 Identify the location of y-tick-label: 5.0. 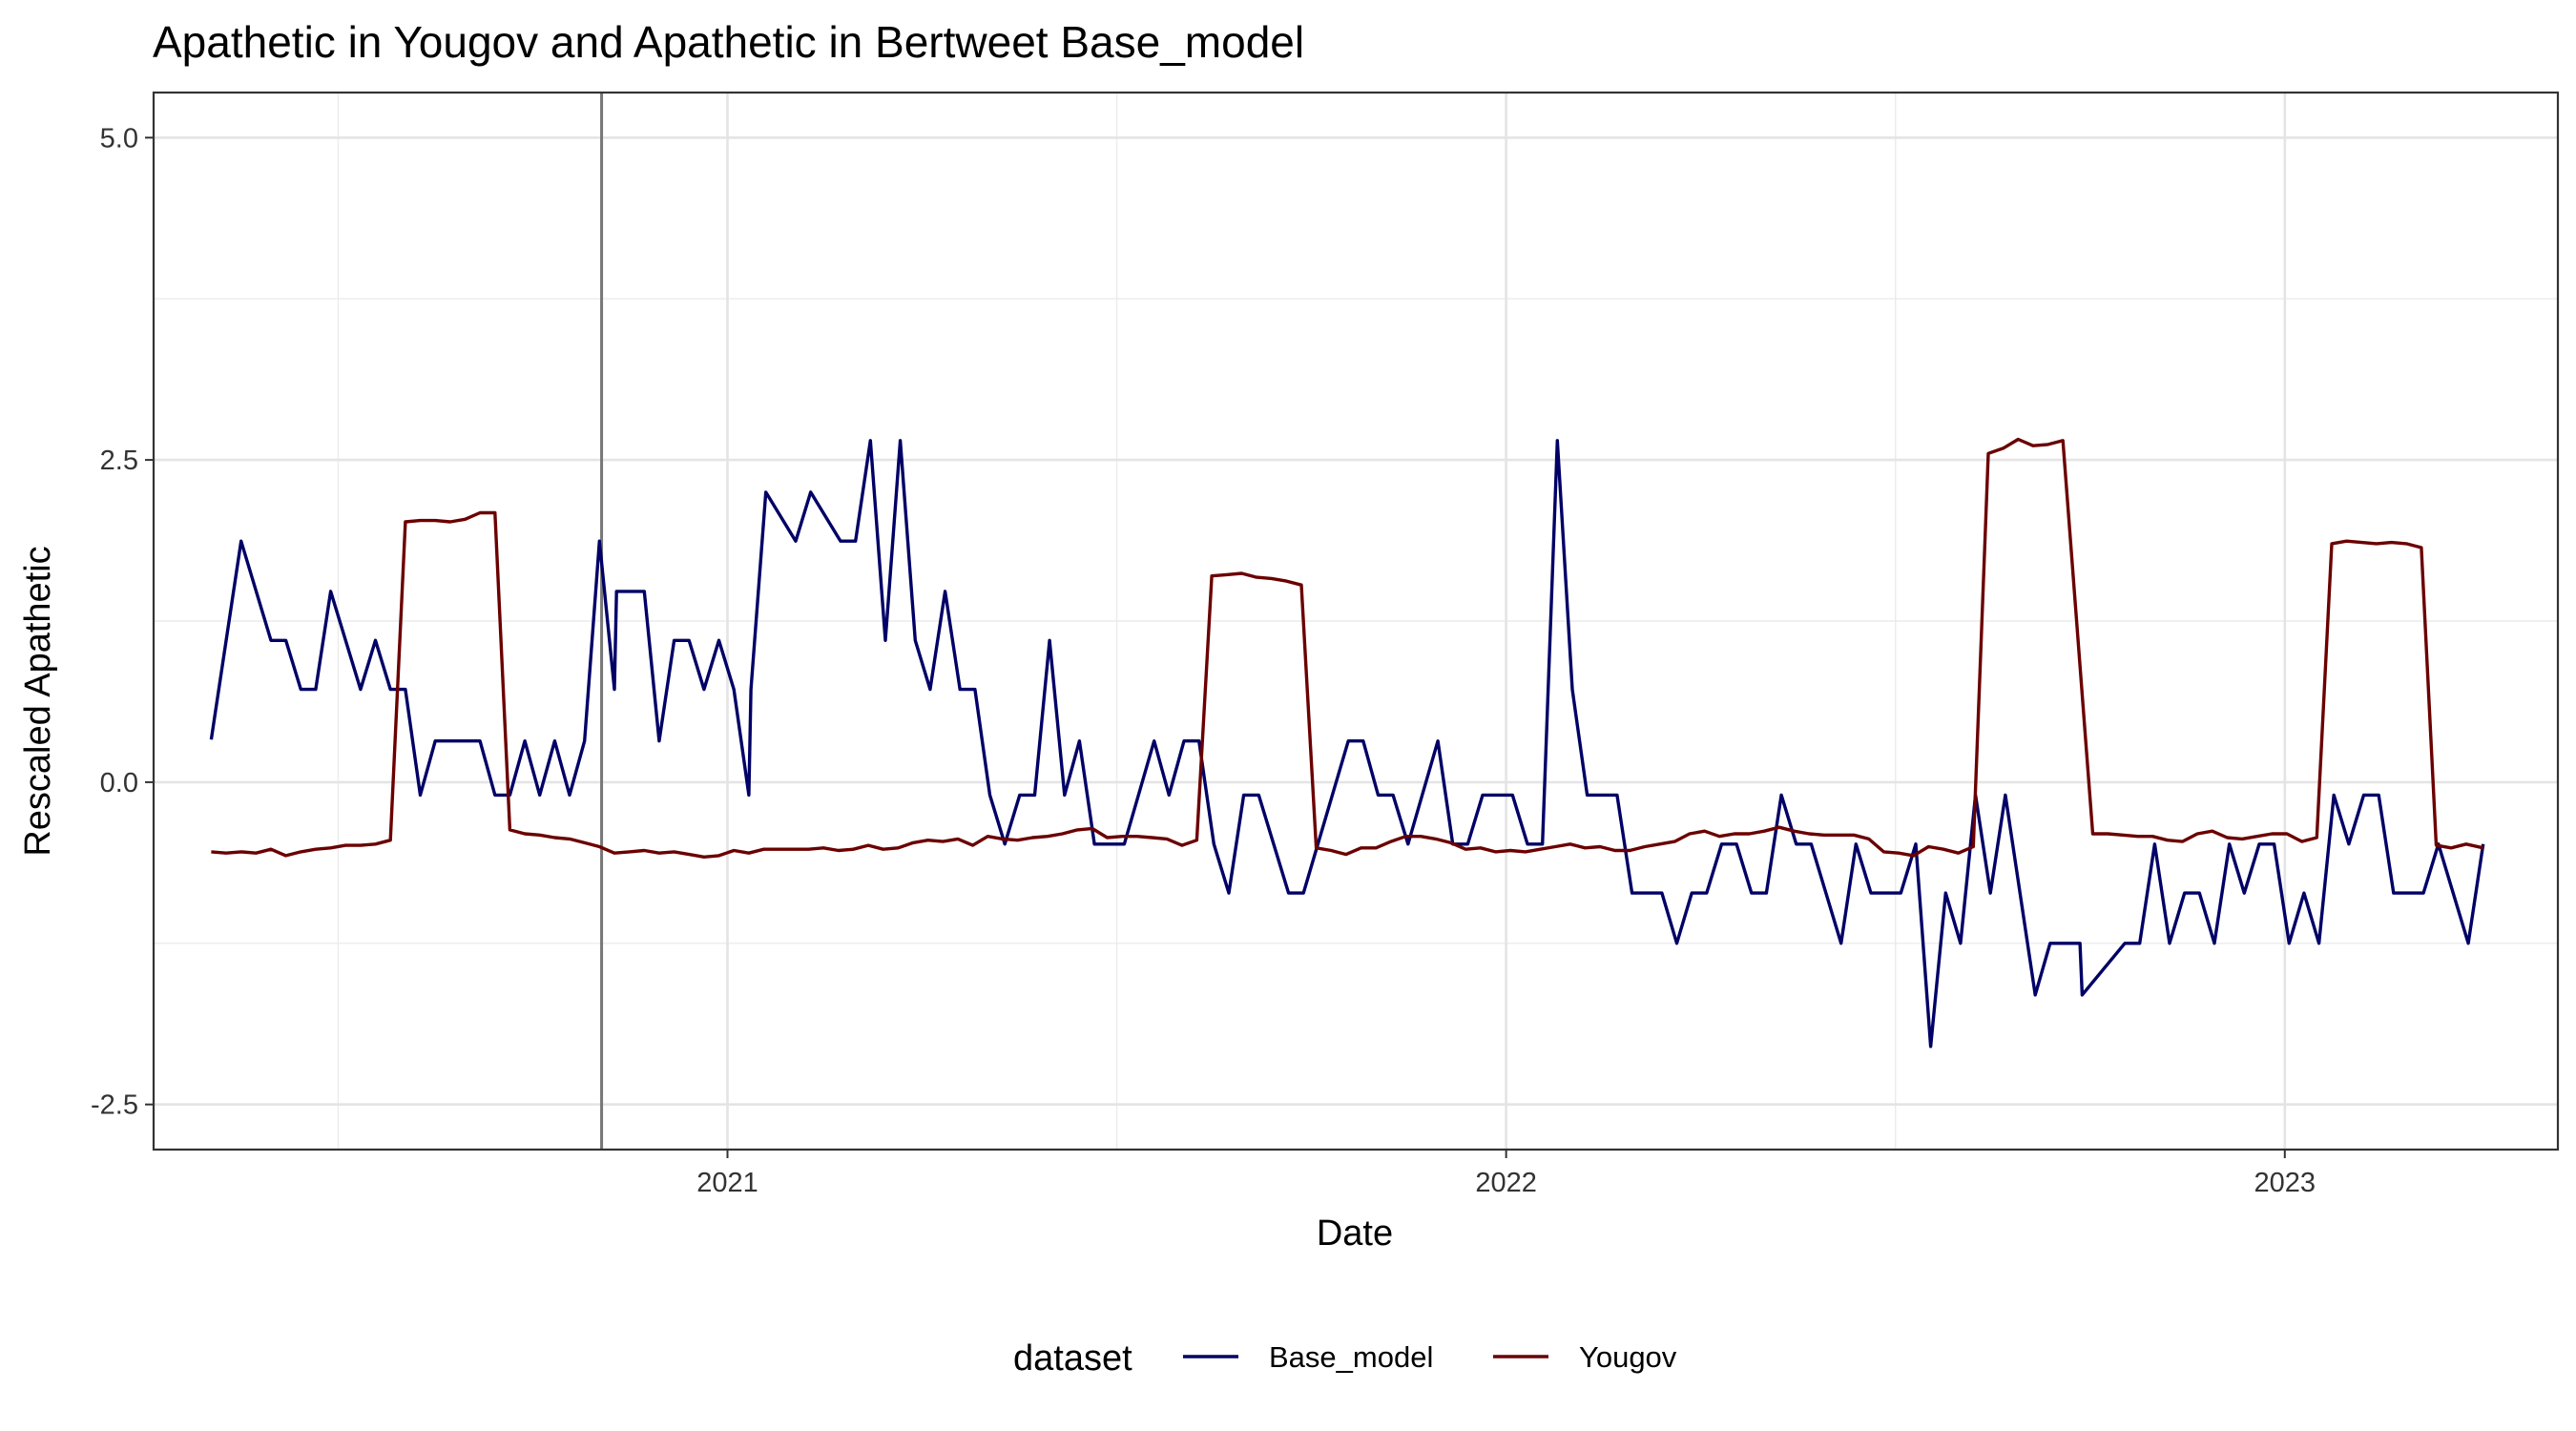
(119, 138).